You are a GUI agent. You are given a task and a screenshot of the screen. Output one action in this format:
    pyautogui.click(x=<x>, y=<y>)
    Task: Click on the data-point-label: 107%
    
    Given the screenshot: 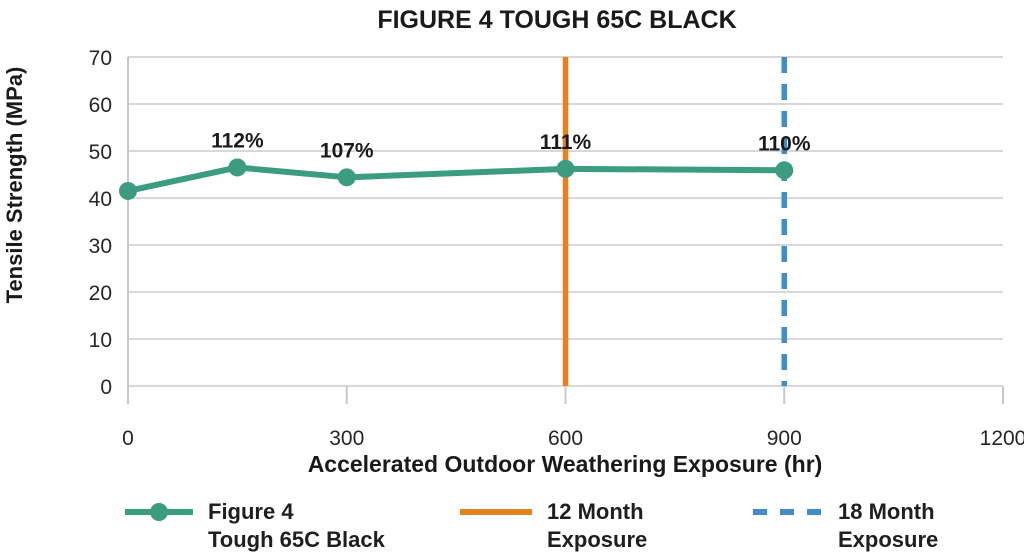 What is the action you would take?
    pyautogui.click(x=347, y=150)
    